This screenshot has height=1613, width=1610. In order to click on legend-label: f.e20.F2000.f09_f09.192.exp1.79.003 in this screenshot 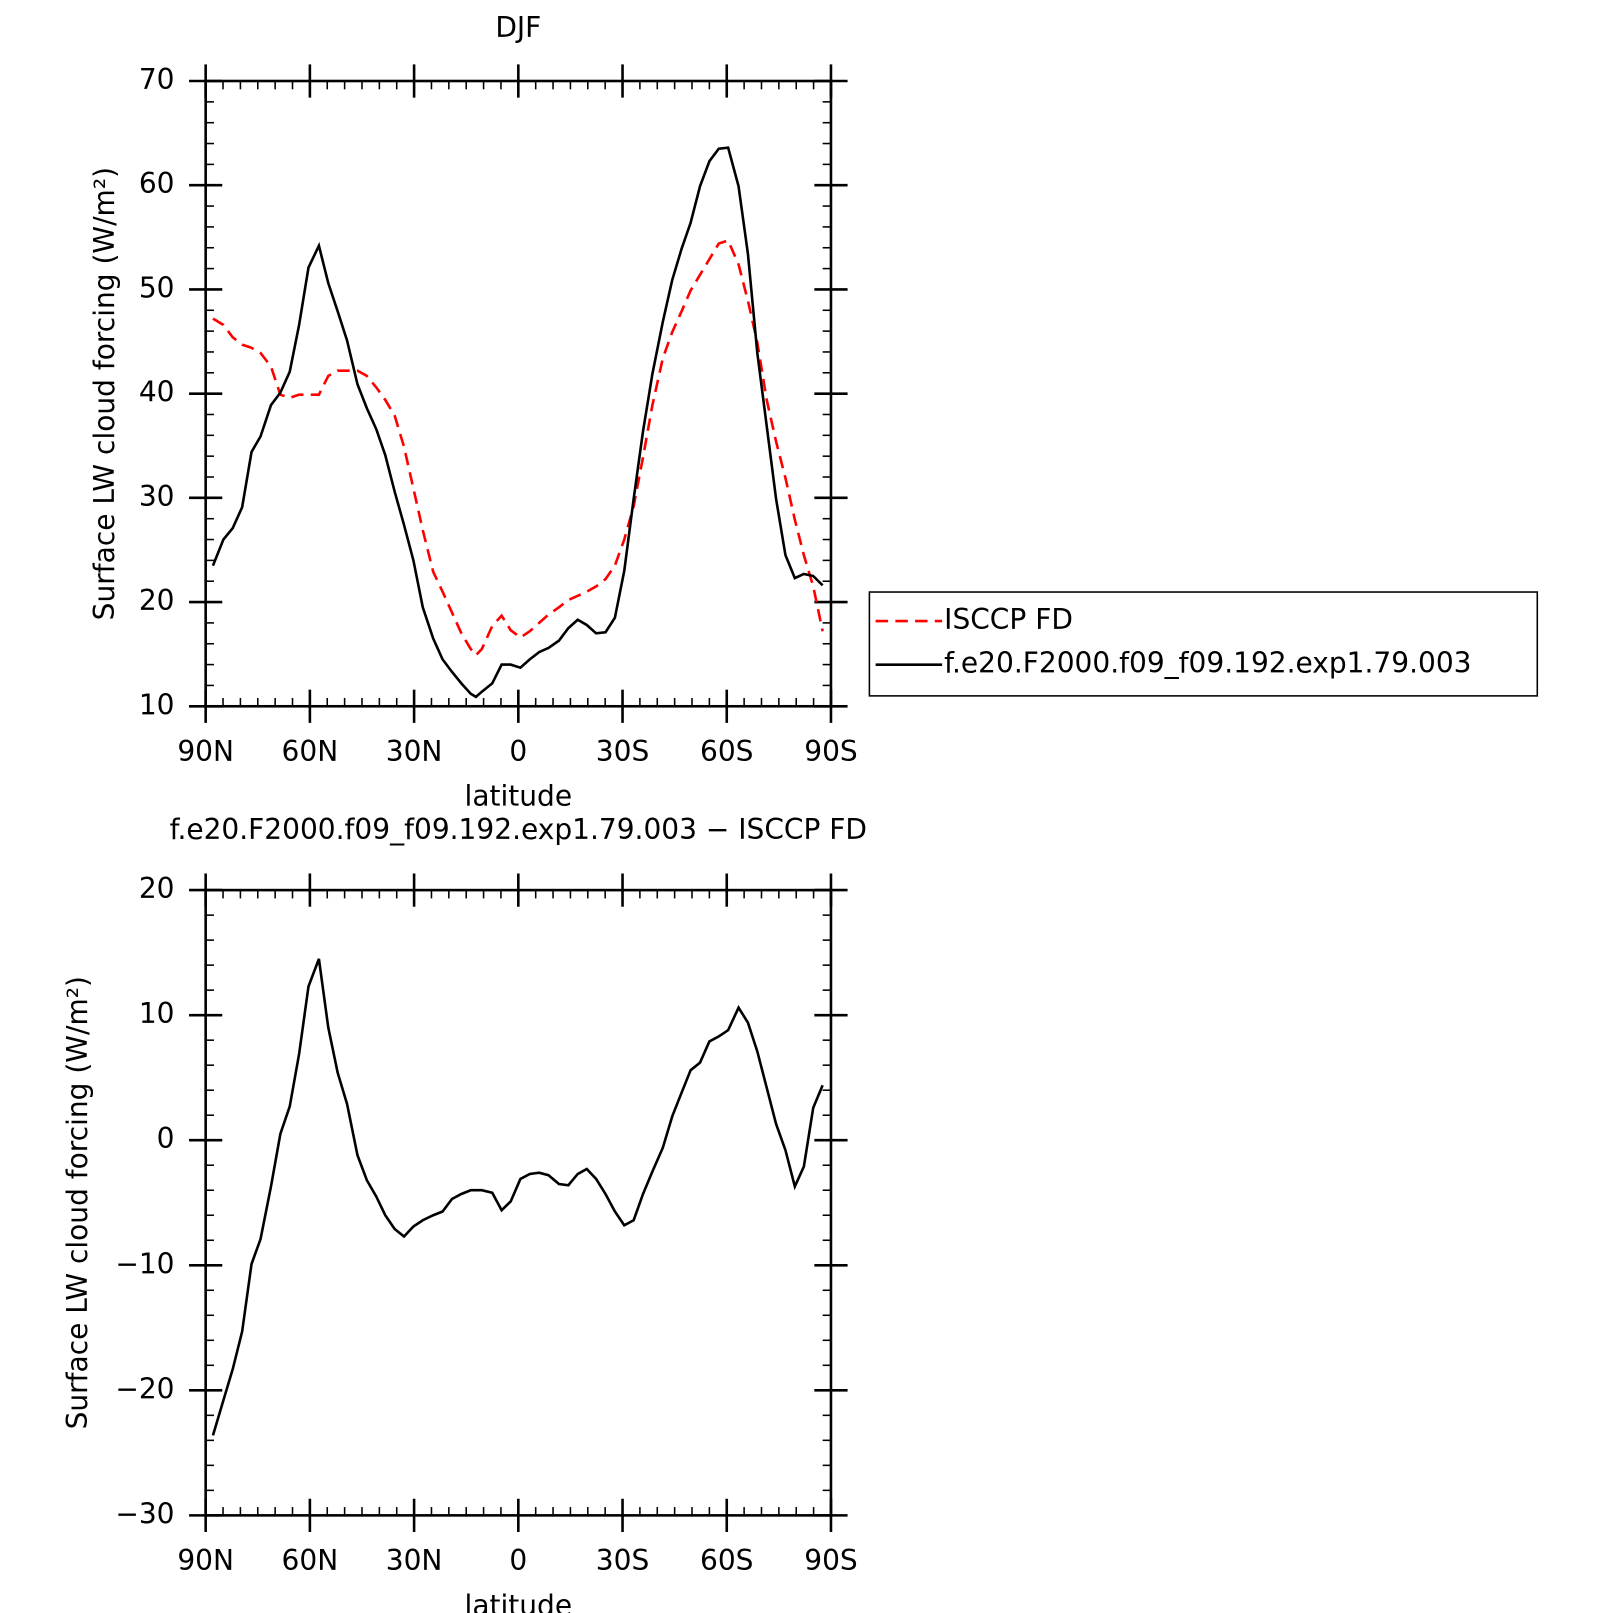, I will do `click(1207, 663)`.